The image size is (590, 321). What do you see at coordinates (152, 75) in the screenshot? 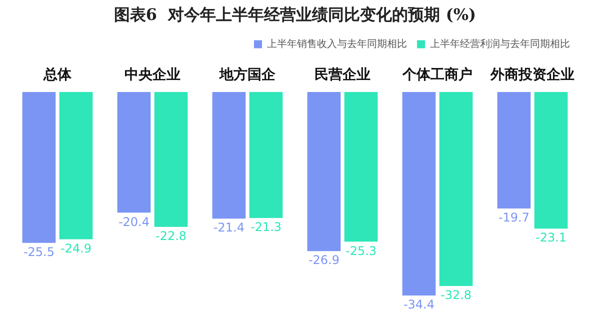
I see `x-tick-label: 中央企业` at bounding box center [152, 75].